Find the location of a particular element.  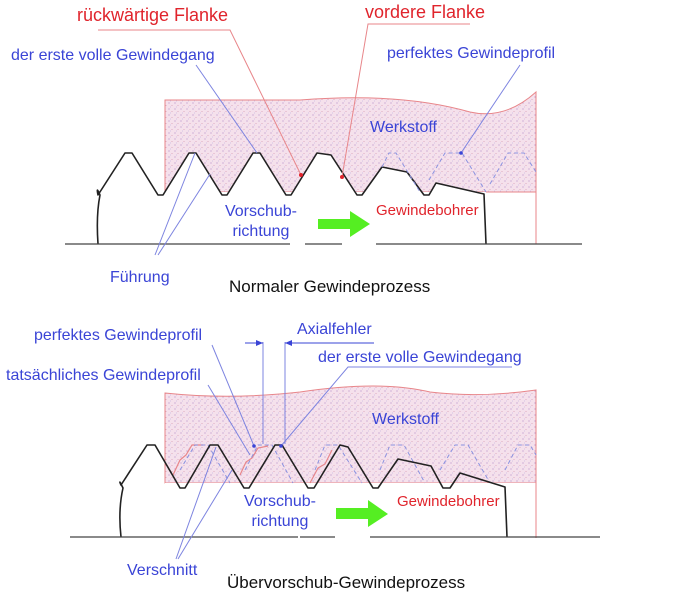

actual-profile-label: tatsächliches Gewindeprofil is located at coordinates (103, 375).